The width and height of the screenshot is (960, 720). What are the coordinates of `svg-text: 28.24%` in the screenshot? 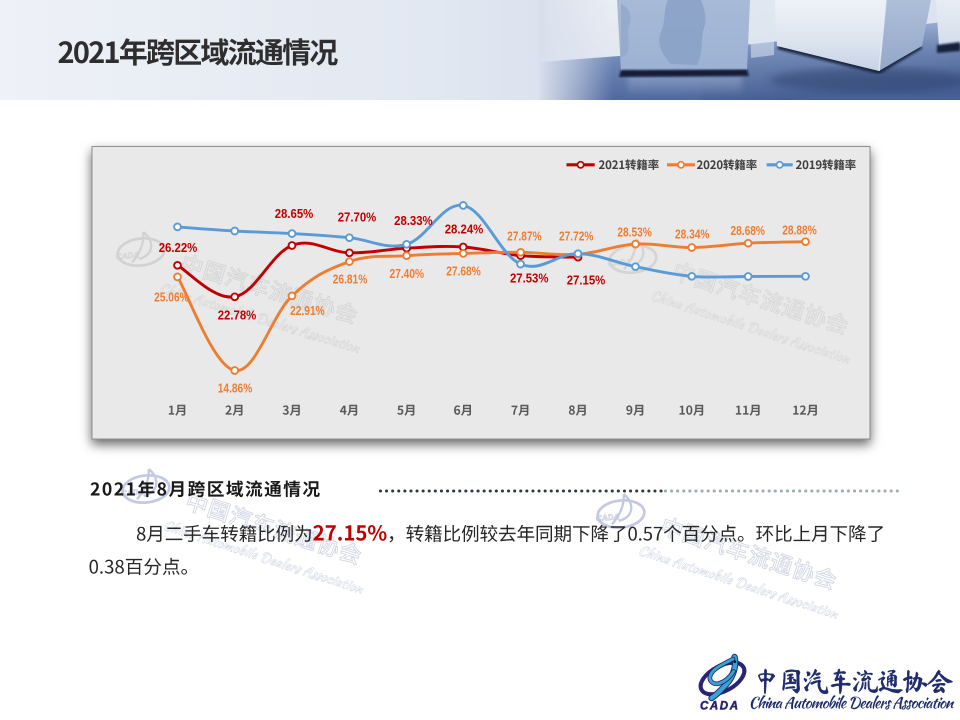 It's located at (464, 229).